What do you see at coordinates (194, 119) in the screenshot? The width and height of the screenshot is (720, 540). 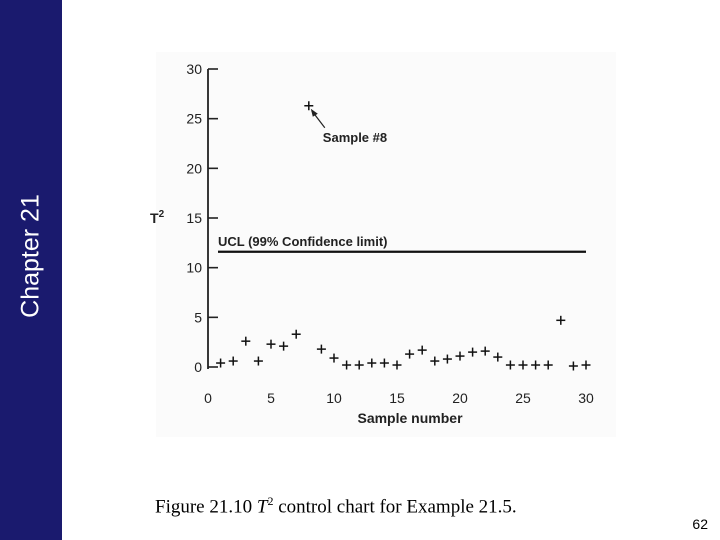 I see `y-tick-label: 25` at bounding box center [194, 119].